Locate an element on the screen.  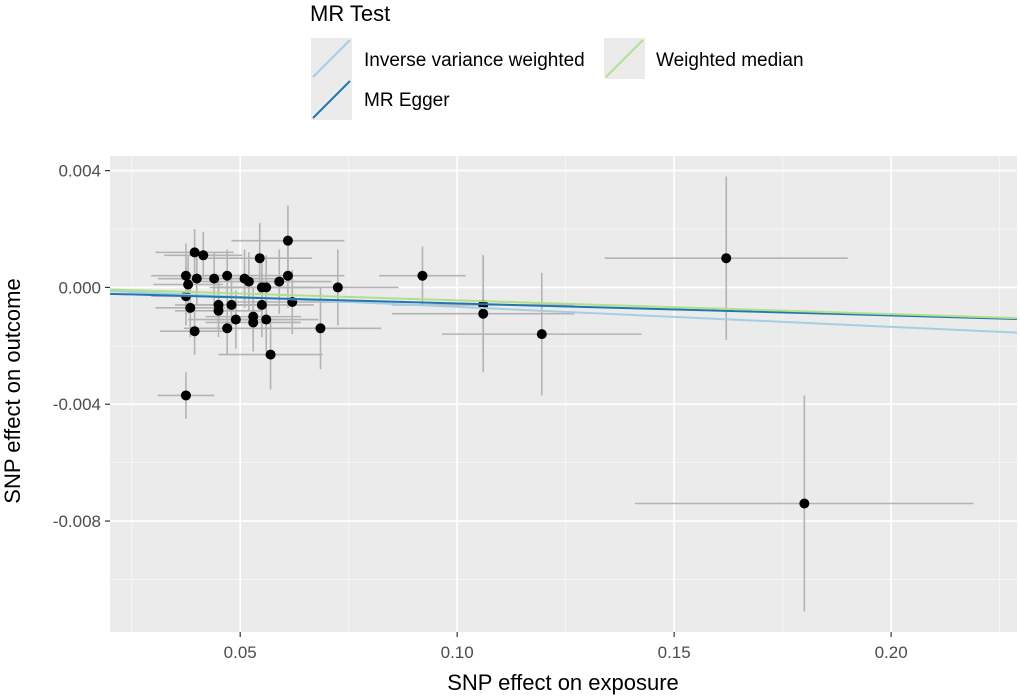
x-tick-label: 0.05 is located at coordinates (240, 652).